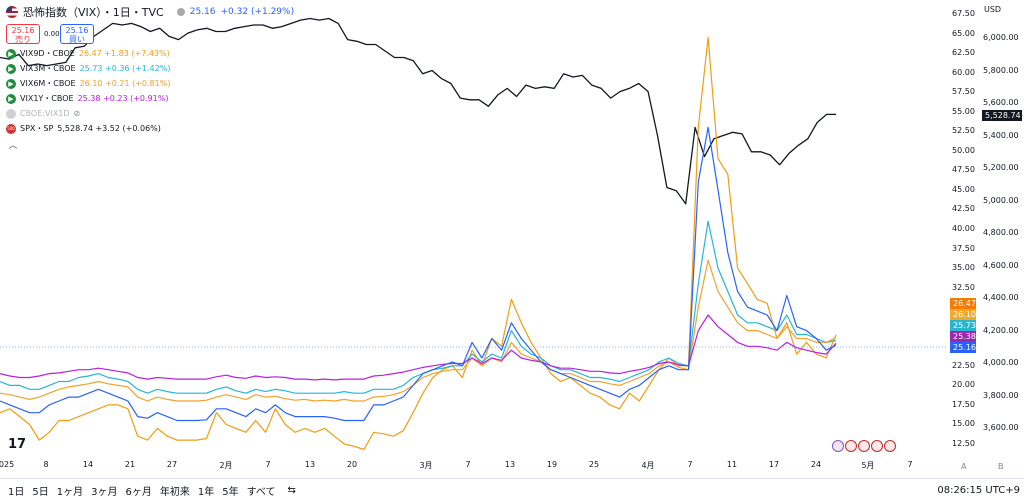 The image size is (1024, 501). What do you see at coordinates (13, 146) in the screenshot?
I see `collapse-legend-button: ︿` at bounding box center [13, 146].